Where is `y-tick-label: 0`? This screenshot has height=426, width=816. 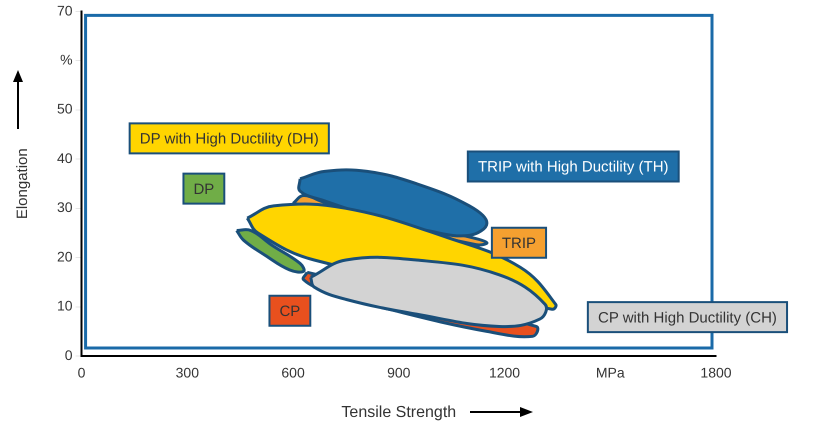 y-tick-label: 0 is located at coordinates (68, 354).